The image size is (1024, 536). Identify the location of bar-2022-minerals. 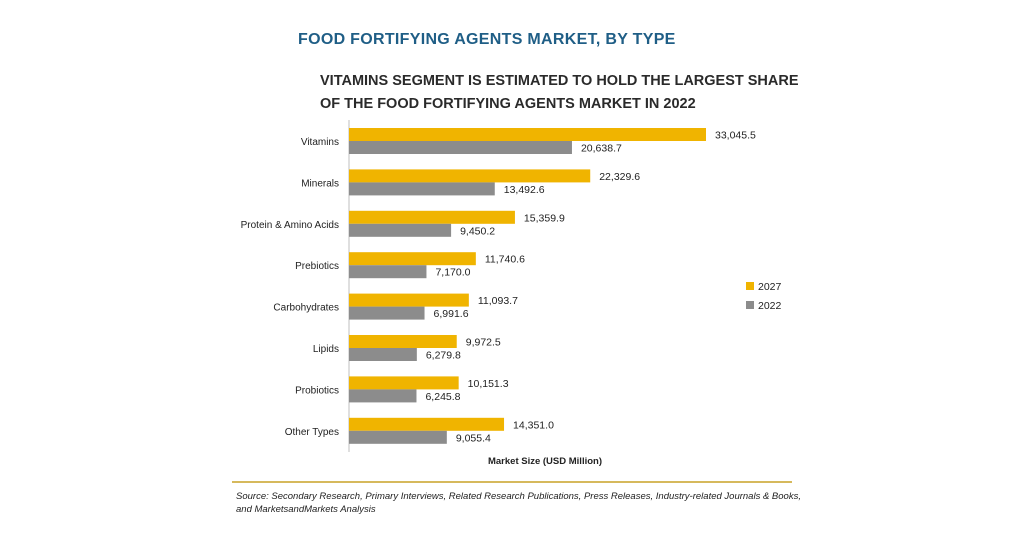
(422, 189).